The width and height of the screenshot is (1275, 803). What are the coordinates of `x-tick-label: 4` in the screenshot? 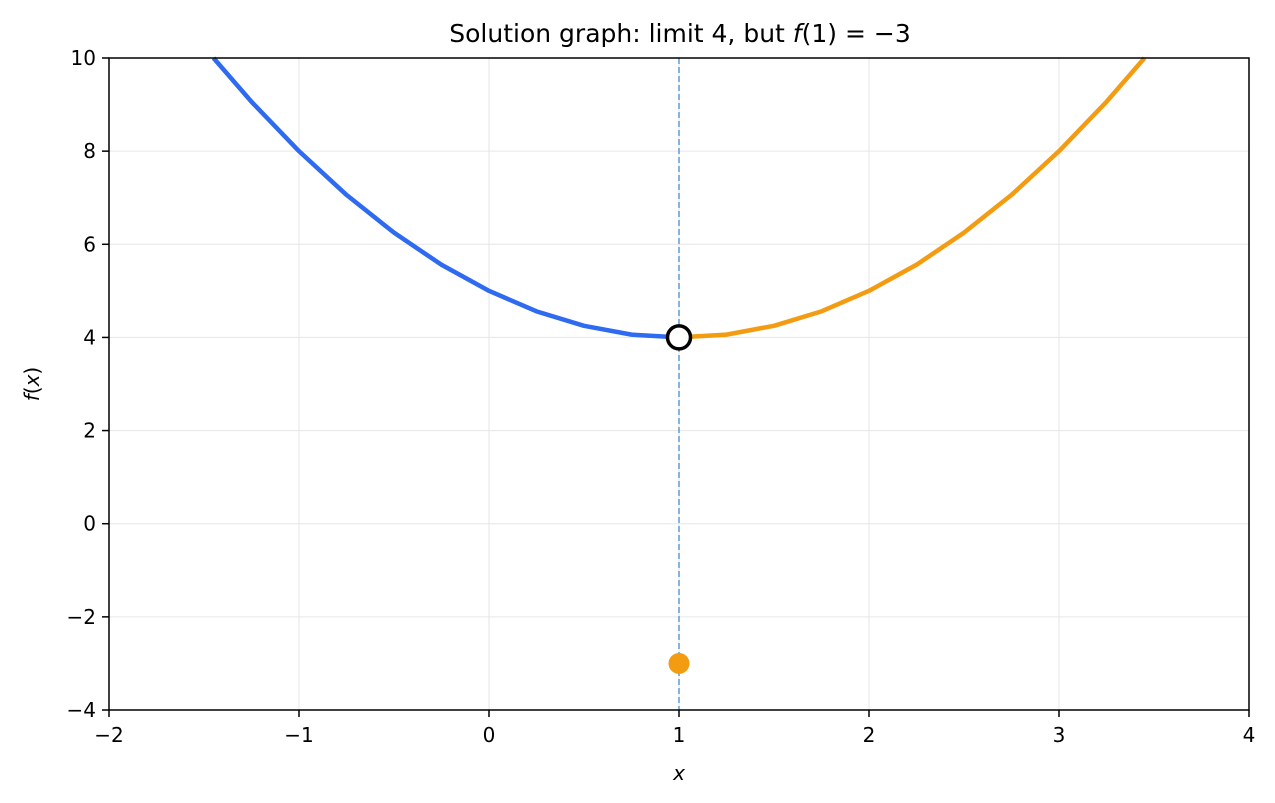 It's located at (1249, 735).